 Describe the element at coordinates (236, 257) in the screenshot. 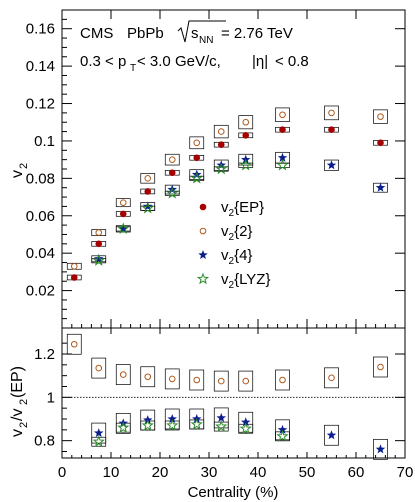

I see `legend-label: v2{4}` at that location.